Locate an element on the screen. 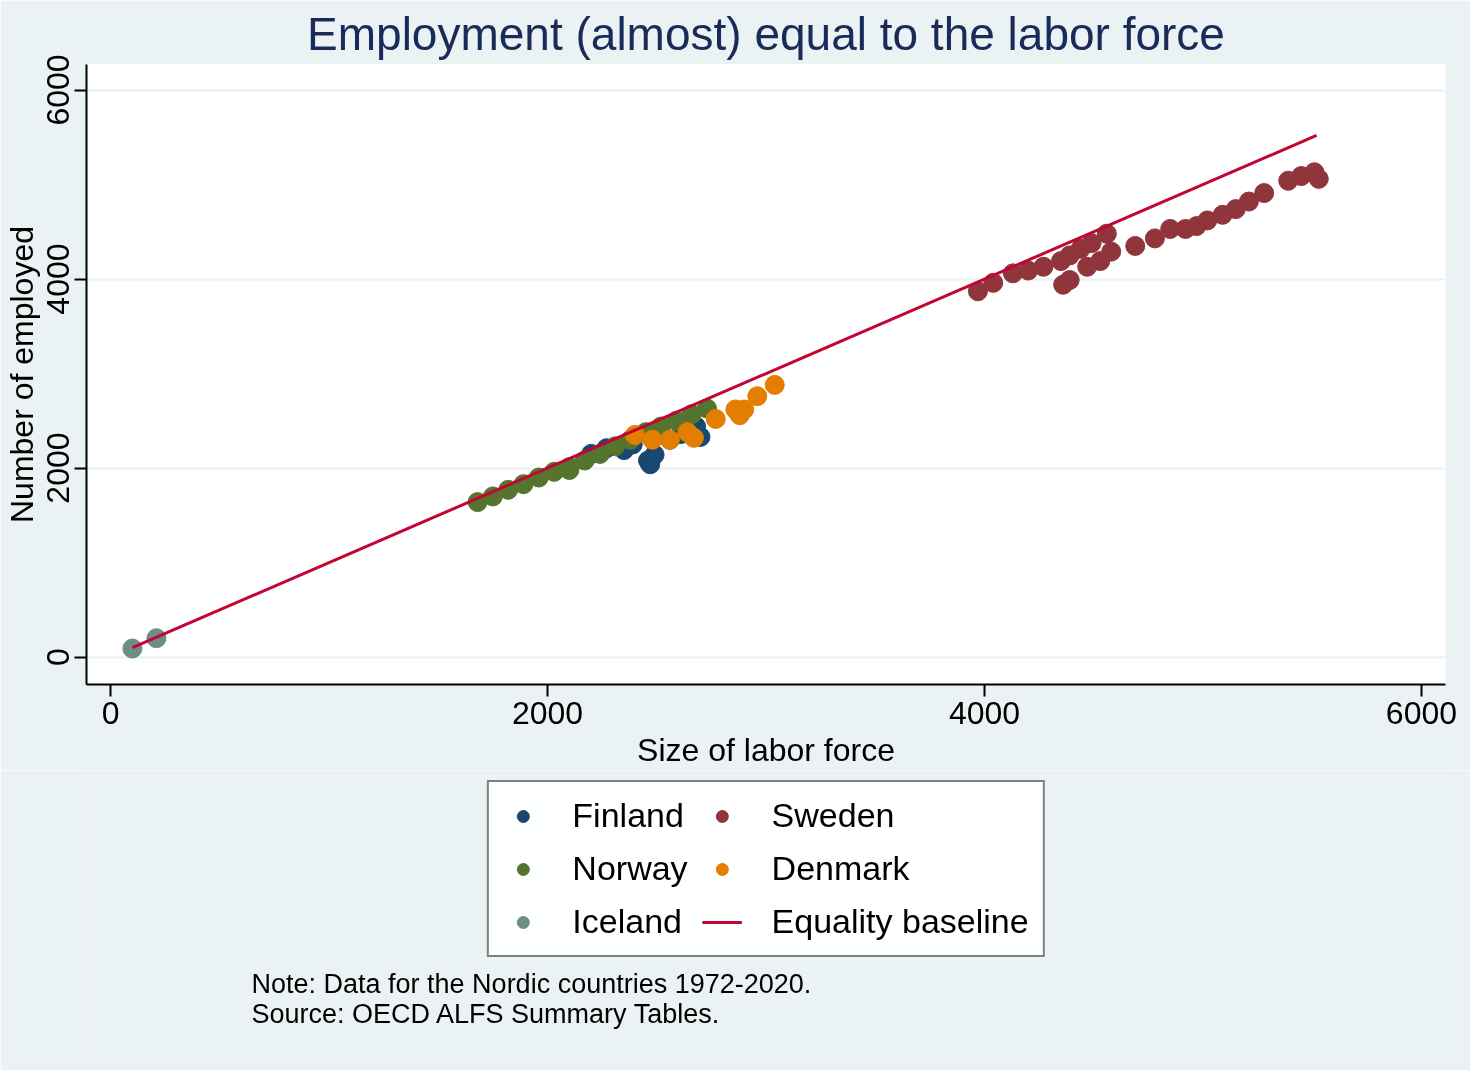  chart-title: Employment (almost) equal to the labor force is located at coordinates (766, 33).